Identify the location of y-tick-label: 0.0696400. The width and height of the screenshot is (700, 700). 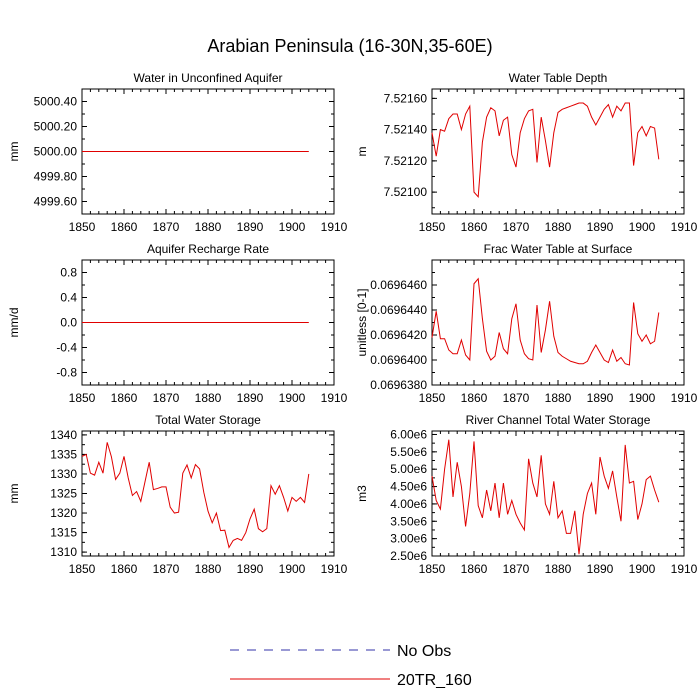
(398, 360).